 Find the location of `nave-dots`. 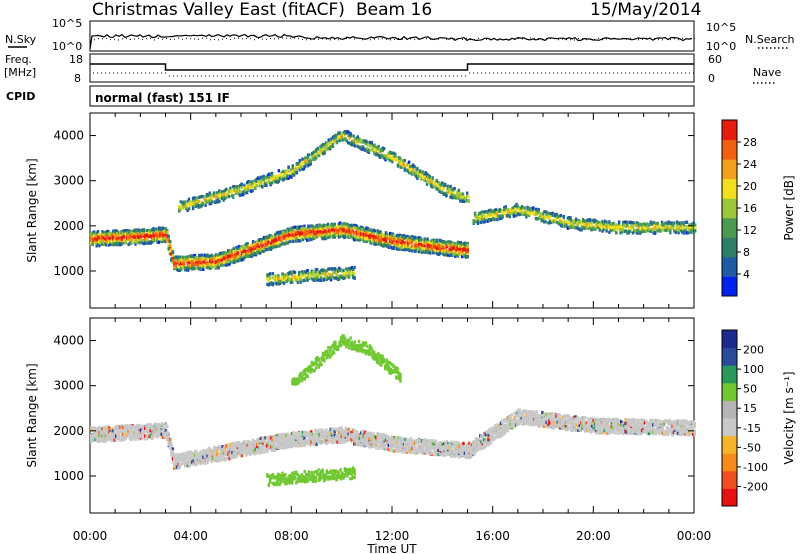

nave-dots is located at coordinates (393, 74).